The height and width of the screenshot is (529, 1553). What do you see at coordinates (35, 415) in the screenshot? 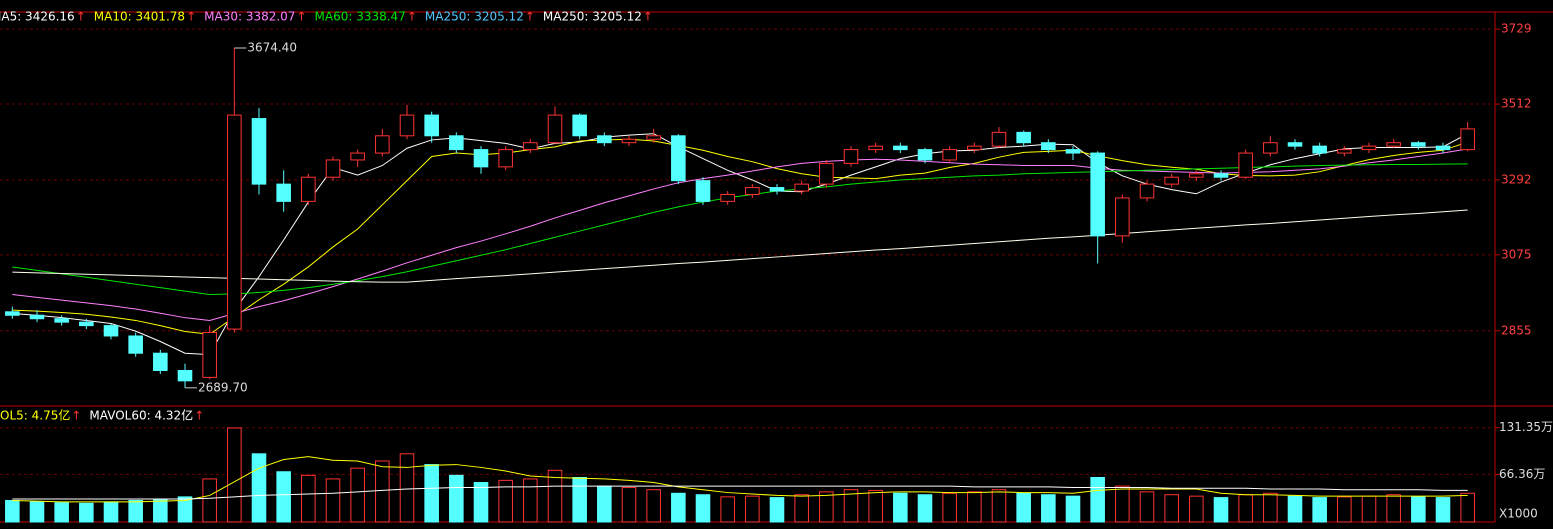
I see `legend-entry: VOL5: 4.75亿` at bounding box center [35, 415].